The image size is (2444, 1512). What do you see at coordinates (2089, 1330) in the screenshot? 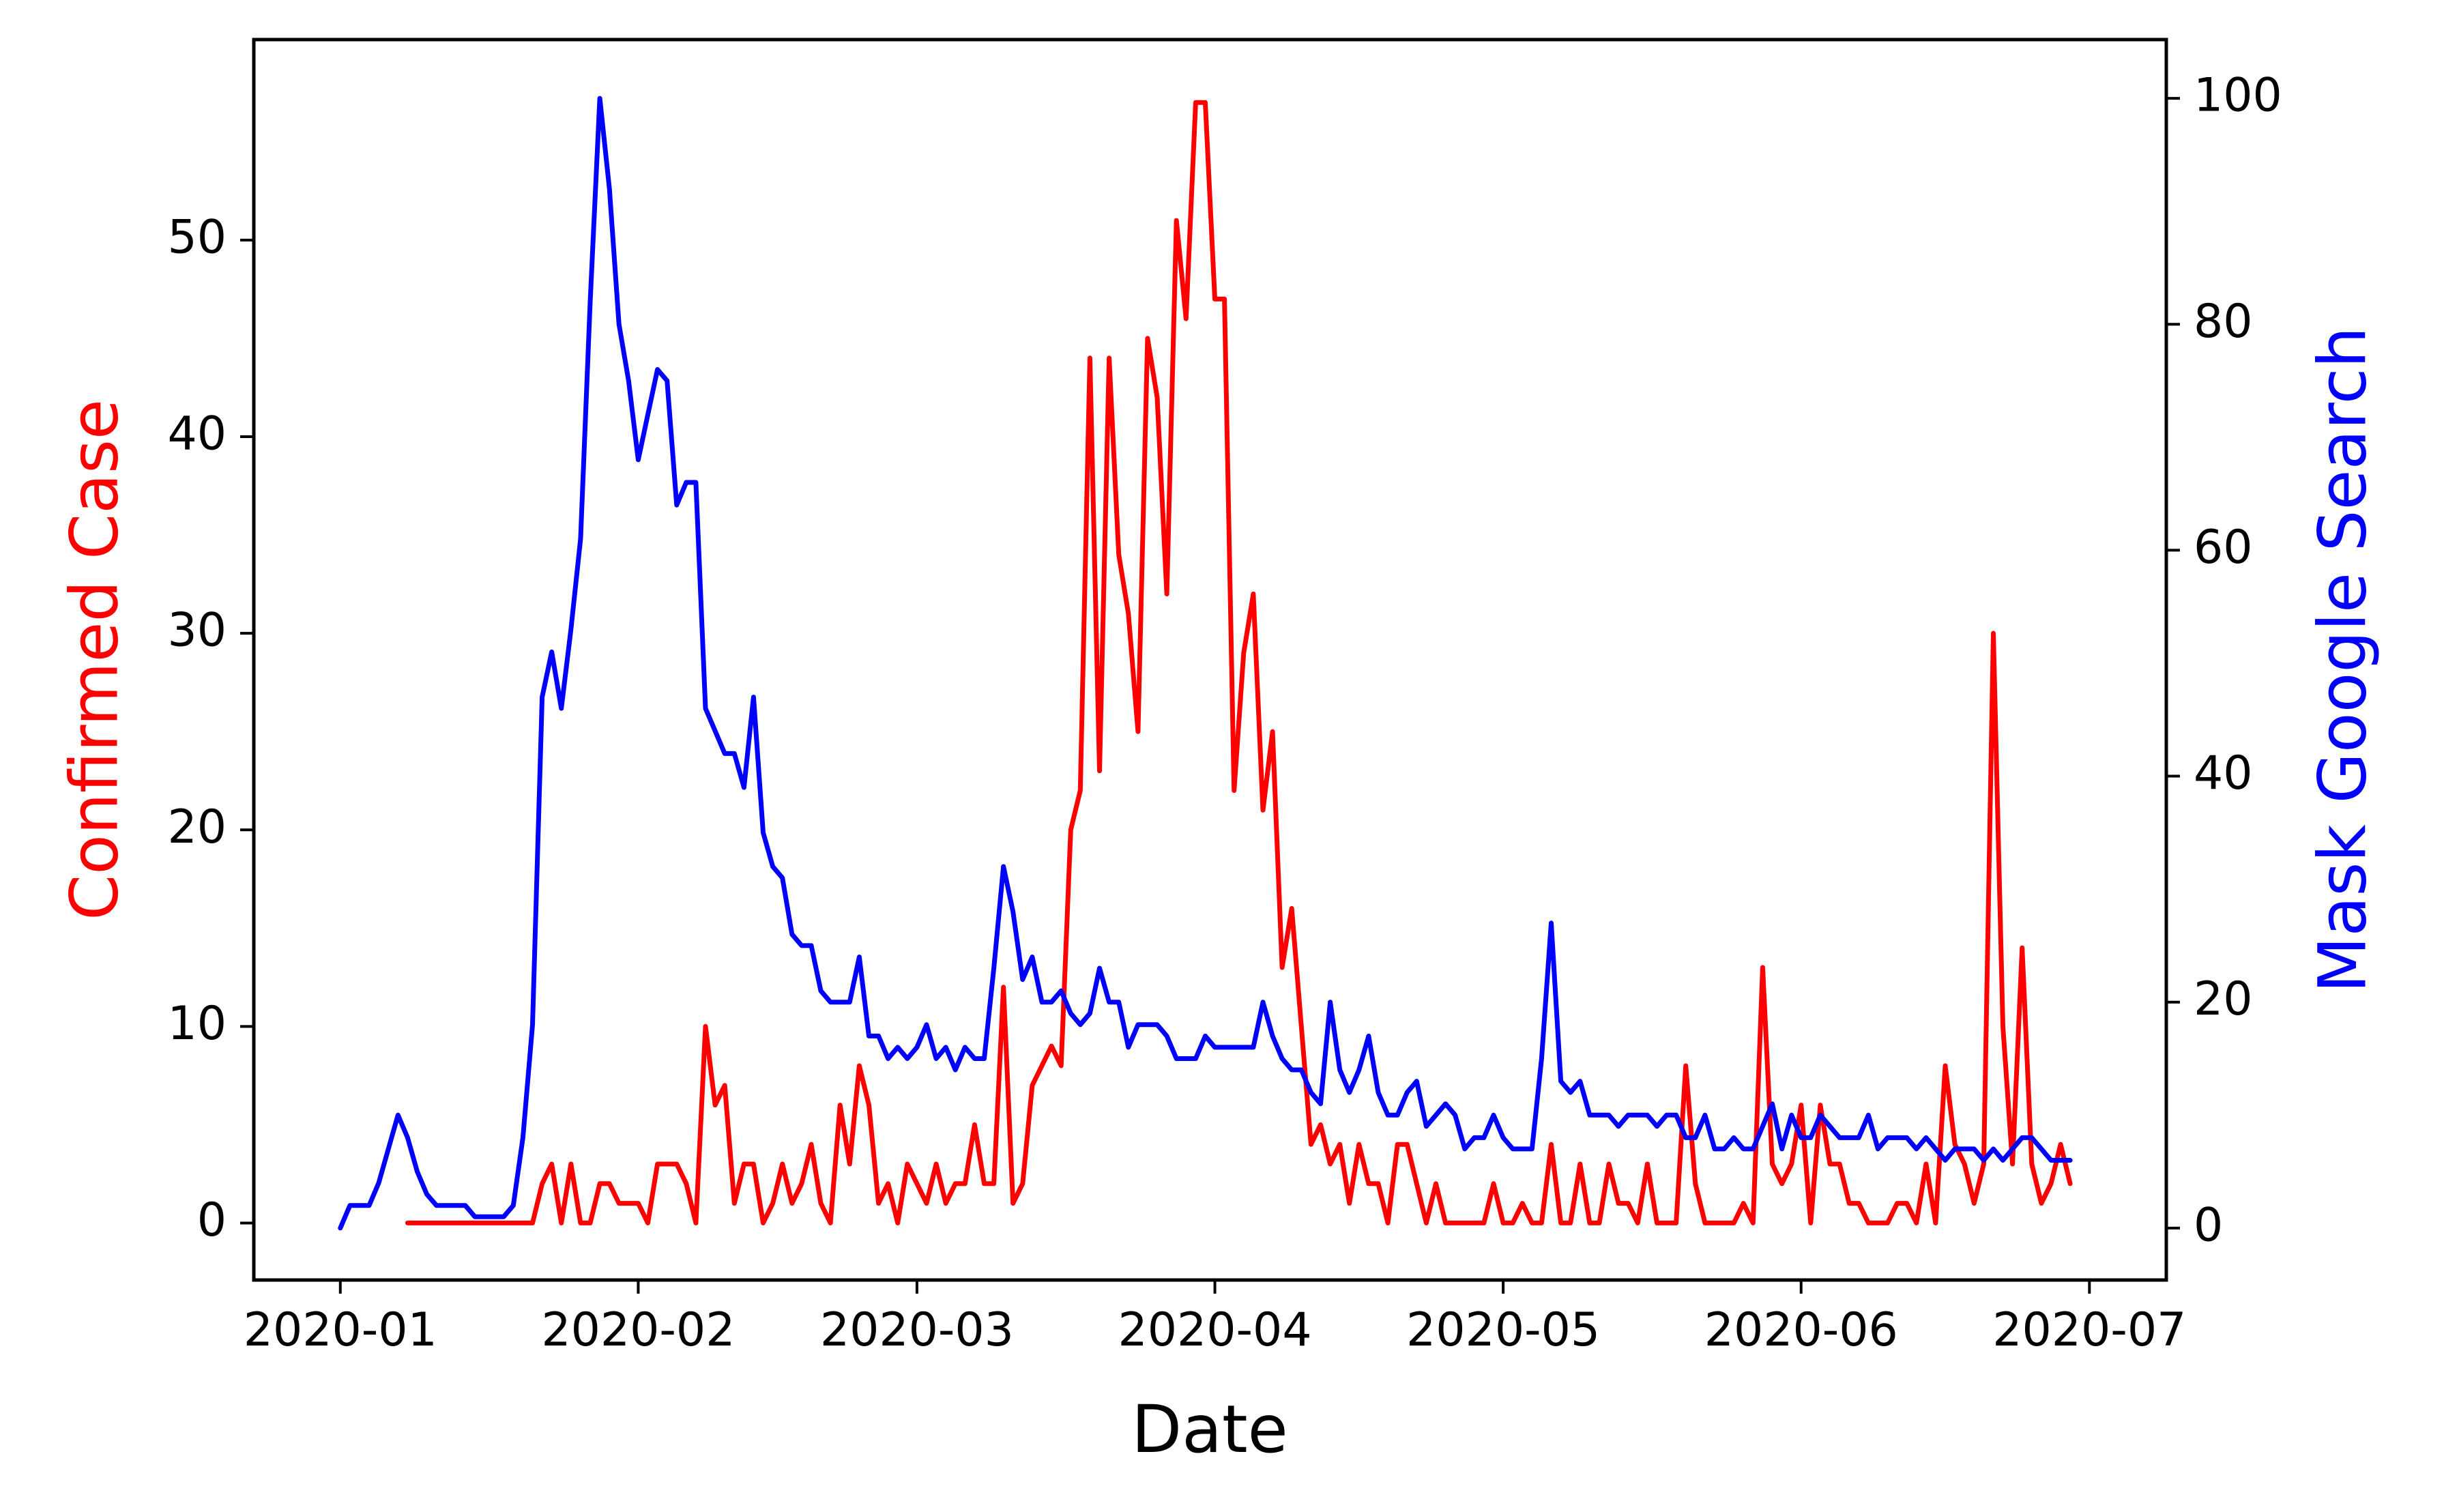
I see `x-tick-label: 2020-07` at bounding box center [2089, 1330].